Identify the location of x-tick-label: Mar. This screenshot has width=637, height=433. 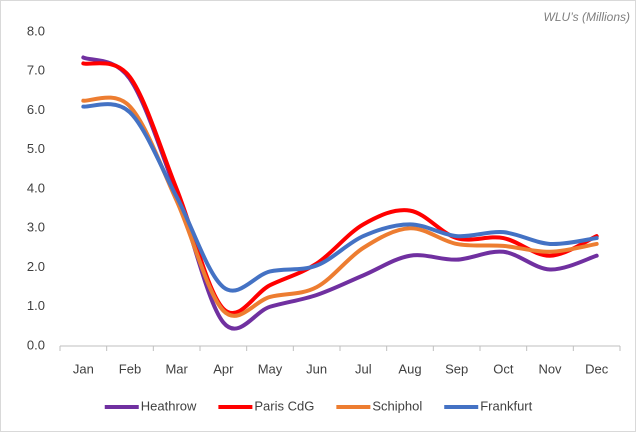
(176, 368).